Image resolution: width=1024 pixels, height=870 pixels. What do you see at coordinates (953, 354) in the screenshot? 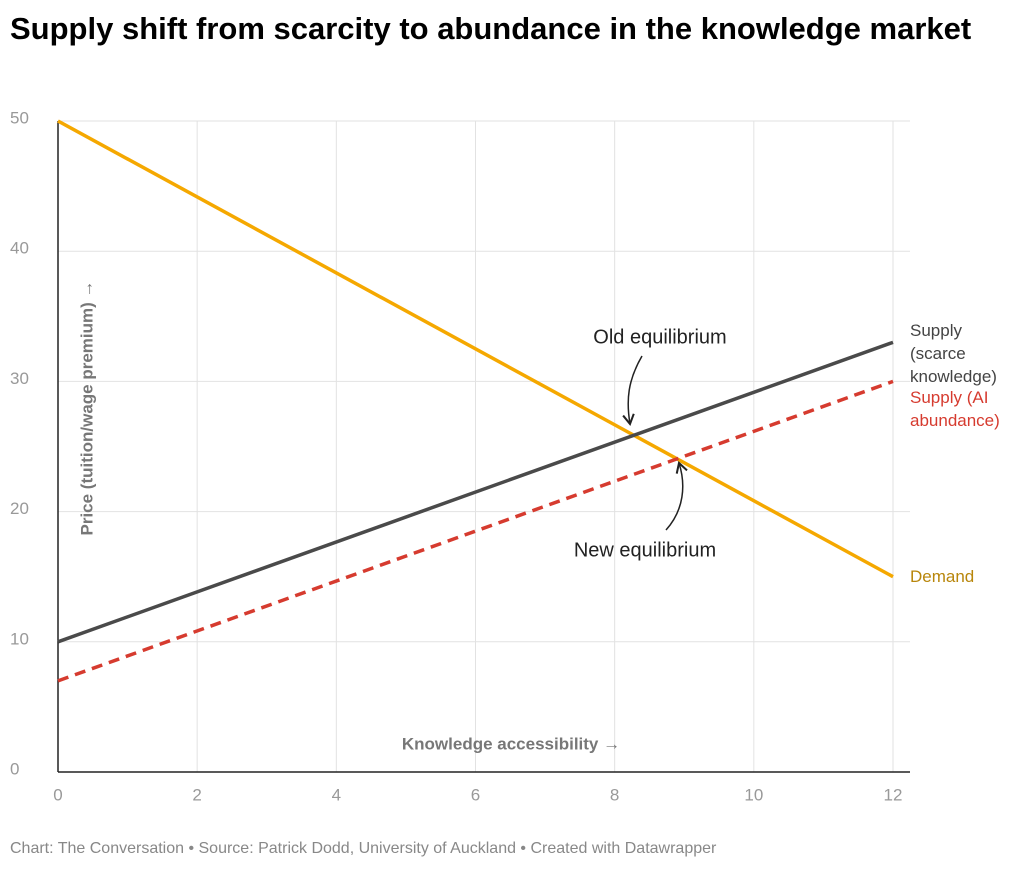
I see `series-label: Supply (scarce knowledge)` at bounding box center [953, 354].